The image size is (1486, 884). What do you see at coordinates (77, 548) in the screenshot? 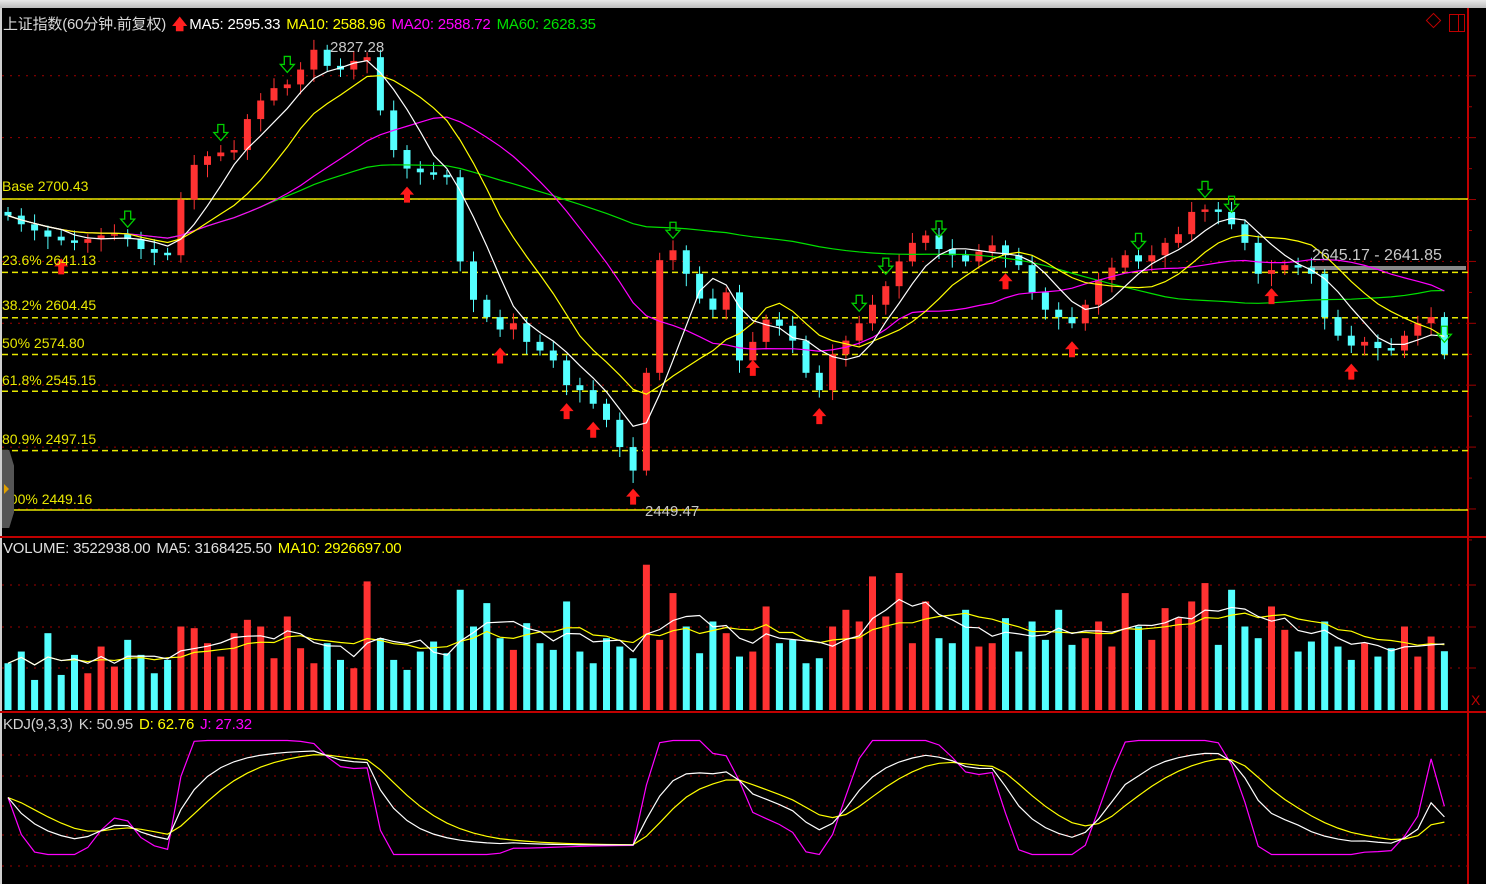
I see `volume-value: VOLUME: 3522938.00` at bounding box center [77, 548].